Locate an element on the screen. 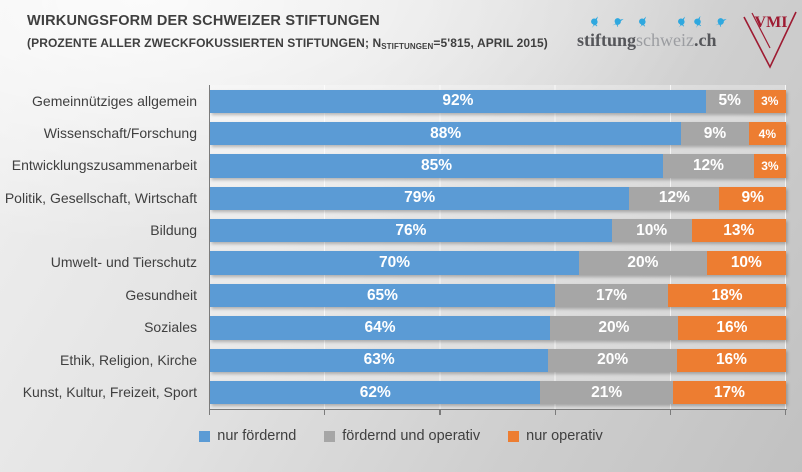 This screenshot has height=472, width=802. page-title: WIRKUNGSFORM DER SCHWEIZER STIFTUNGEN is located at coordinates (203, 21).